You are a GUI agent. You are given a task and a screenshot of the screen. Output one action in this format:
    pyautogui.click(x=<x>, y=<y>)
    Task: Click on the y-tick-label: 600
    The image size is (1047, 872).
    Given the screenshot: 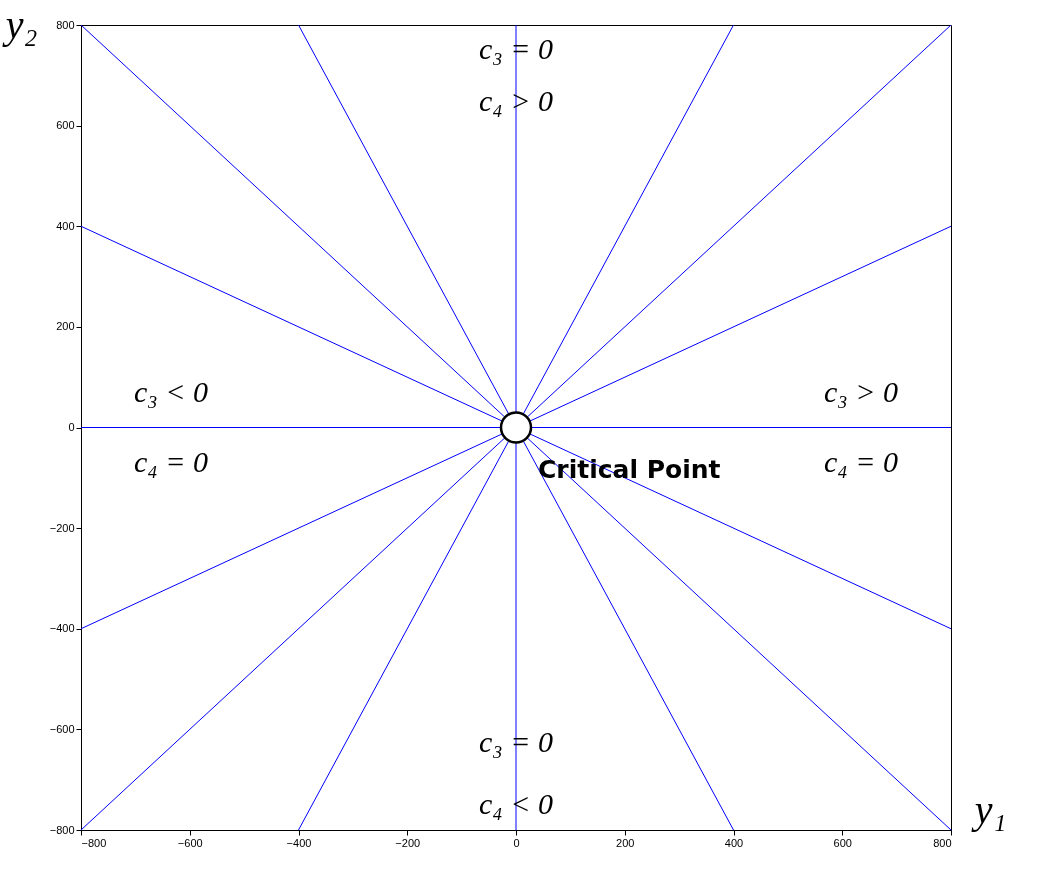 What is the action you would take?
    pyautogui.click(x=65, y=125)
    